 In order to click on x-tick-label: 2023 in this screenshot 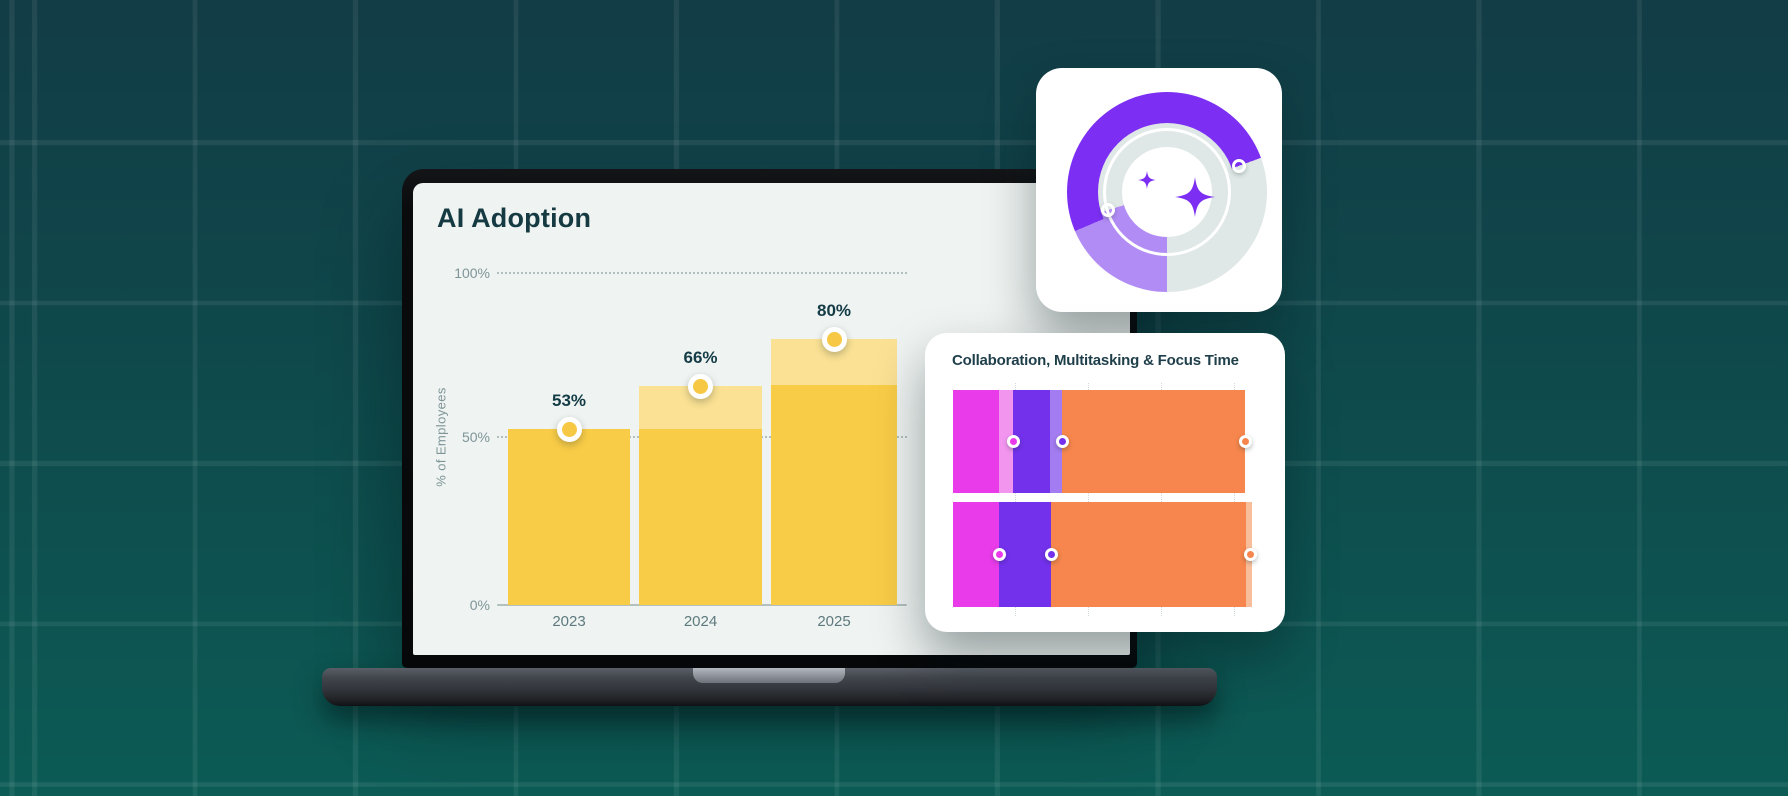, I will do `click(569, 621)`.